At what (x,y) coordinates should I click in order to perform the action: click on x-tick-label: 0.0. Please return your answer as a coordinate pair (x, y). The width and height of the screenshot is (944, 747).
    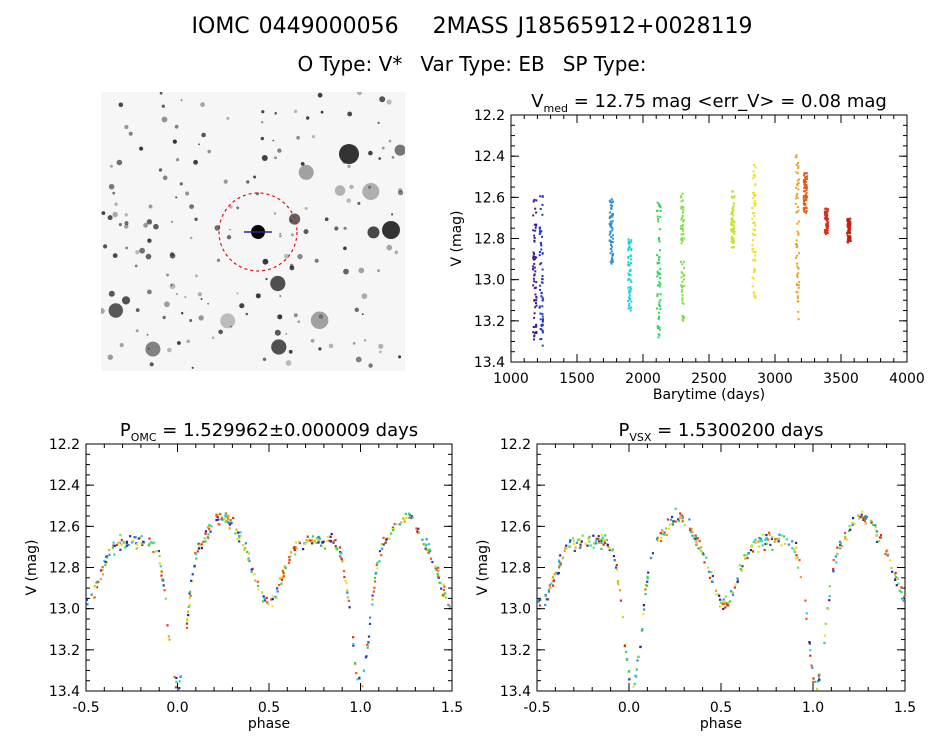
    Looking at the image, I should click on (177, 708).